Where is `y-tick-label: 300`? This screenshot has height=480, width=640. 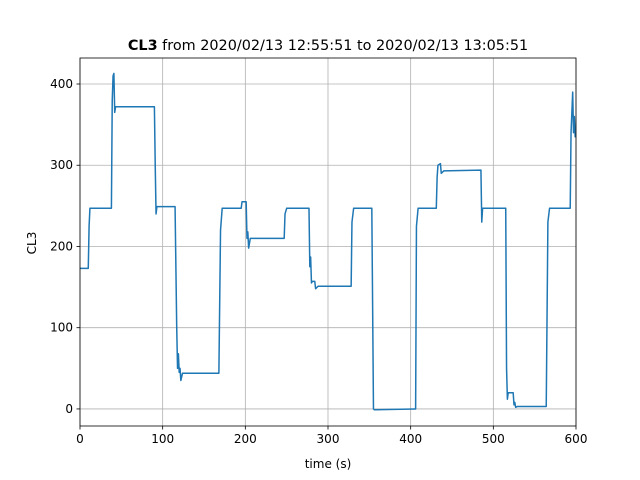 y-tick-label: 300 is located at coordinates (61, 165).